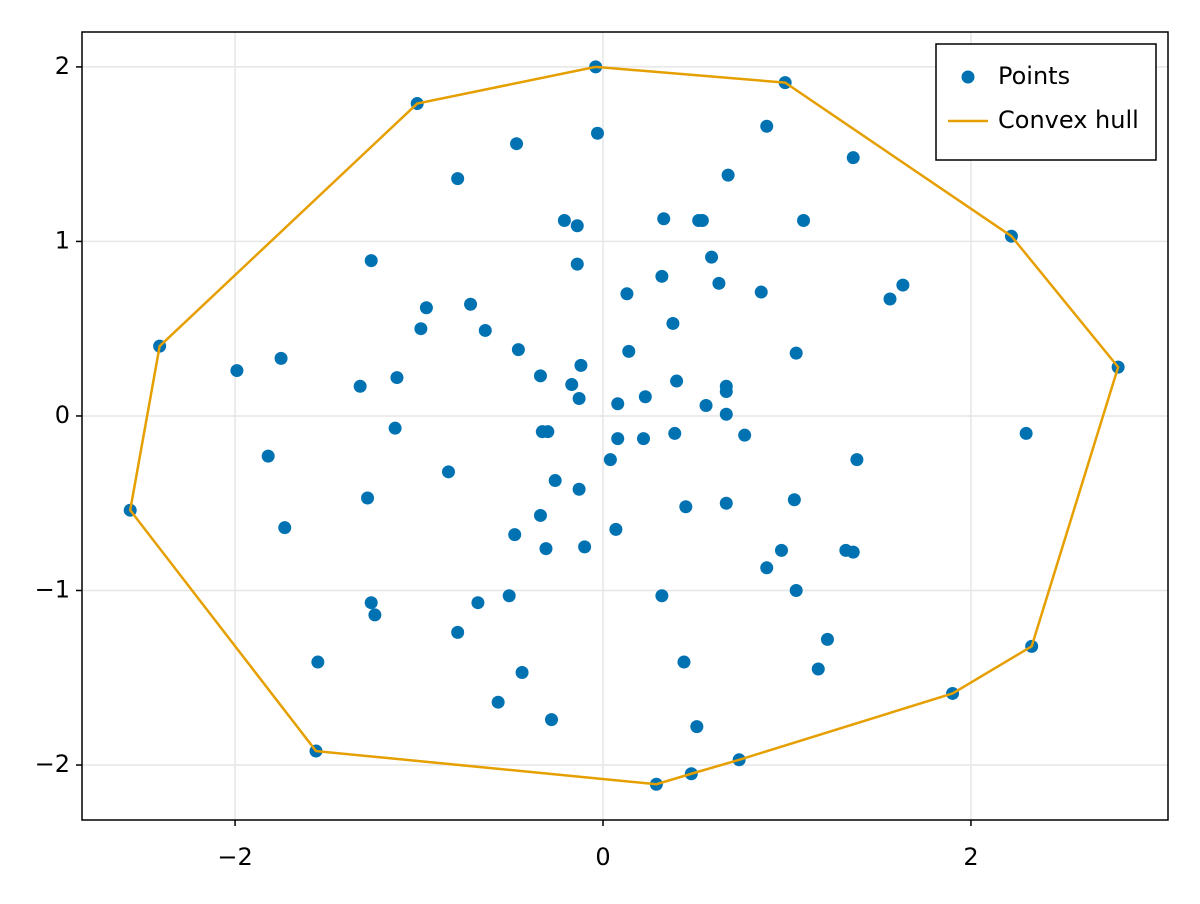 This screenshot has height=904, width=1200. What do you see at coordinates (234, 857) in the screenshot?
I see `x-tick-label: −2` at bounding box center [234, 857].